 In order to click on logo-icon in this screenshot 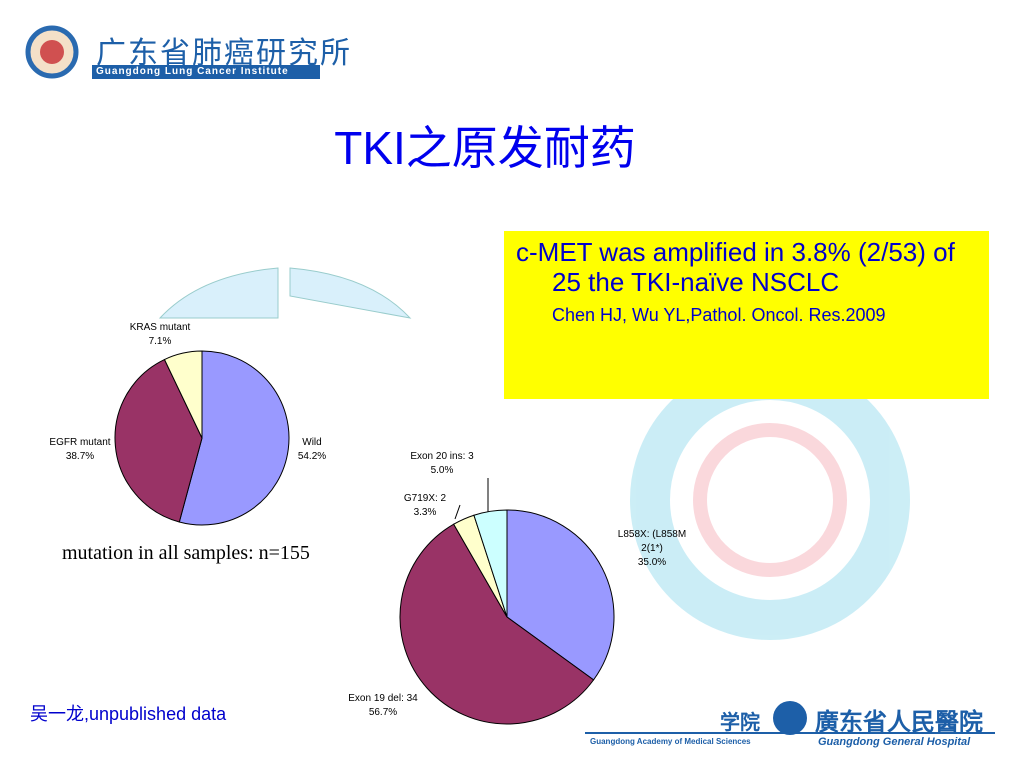, I will do `click(52, 52)`.